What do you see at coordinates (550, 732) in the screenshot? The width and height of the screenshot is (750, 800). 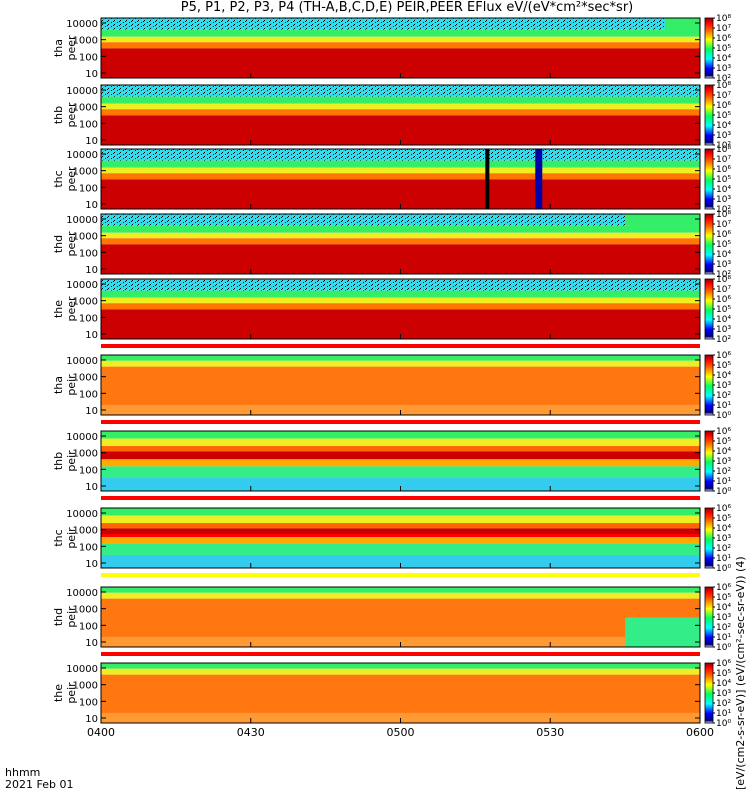 I see `x-tick-label: 0530` at bounding box center [550, 732].